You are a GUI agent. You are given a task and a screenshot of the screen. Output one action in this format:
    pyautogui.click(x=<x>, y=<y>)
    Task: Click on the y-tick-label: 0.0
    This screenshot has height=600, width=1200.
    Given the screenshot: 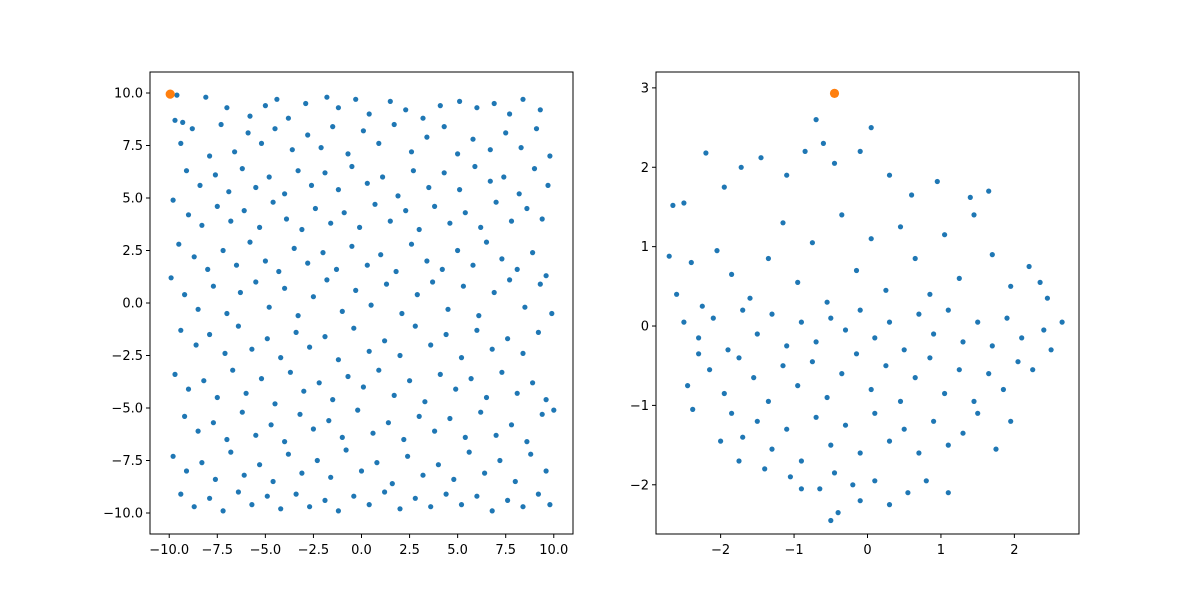 What is the action you would take?
    pyautogui.click(x=132, y=304)
    